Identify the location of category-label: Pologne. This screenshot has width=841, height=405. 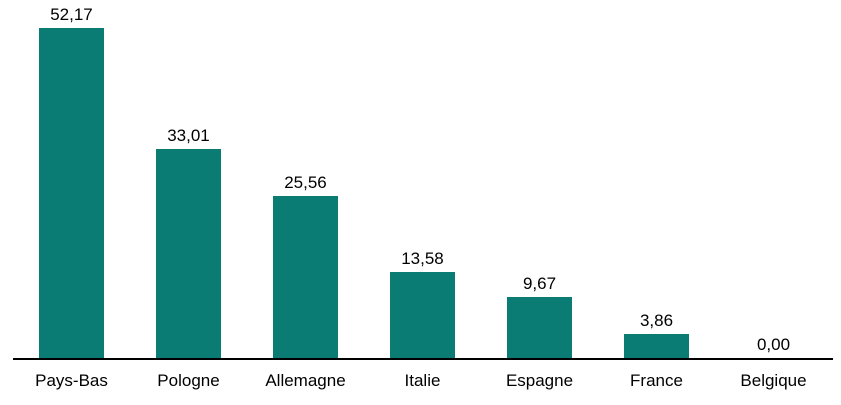
(188, 380).